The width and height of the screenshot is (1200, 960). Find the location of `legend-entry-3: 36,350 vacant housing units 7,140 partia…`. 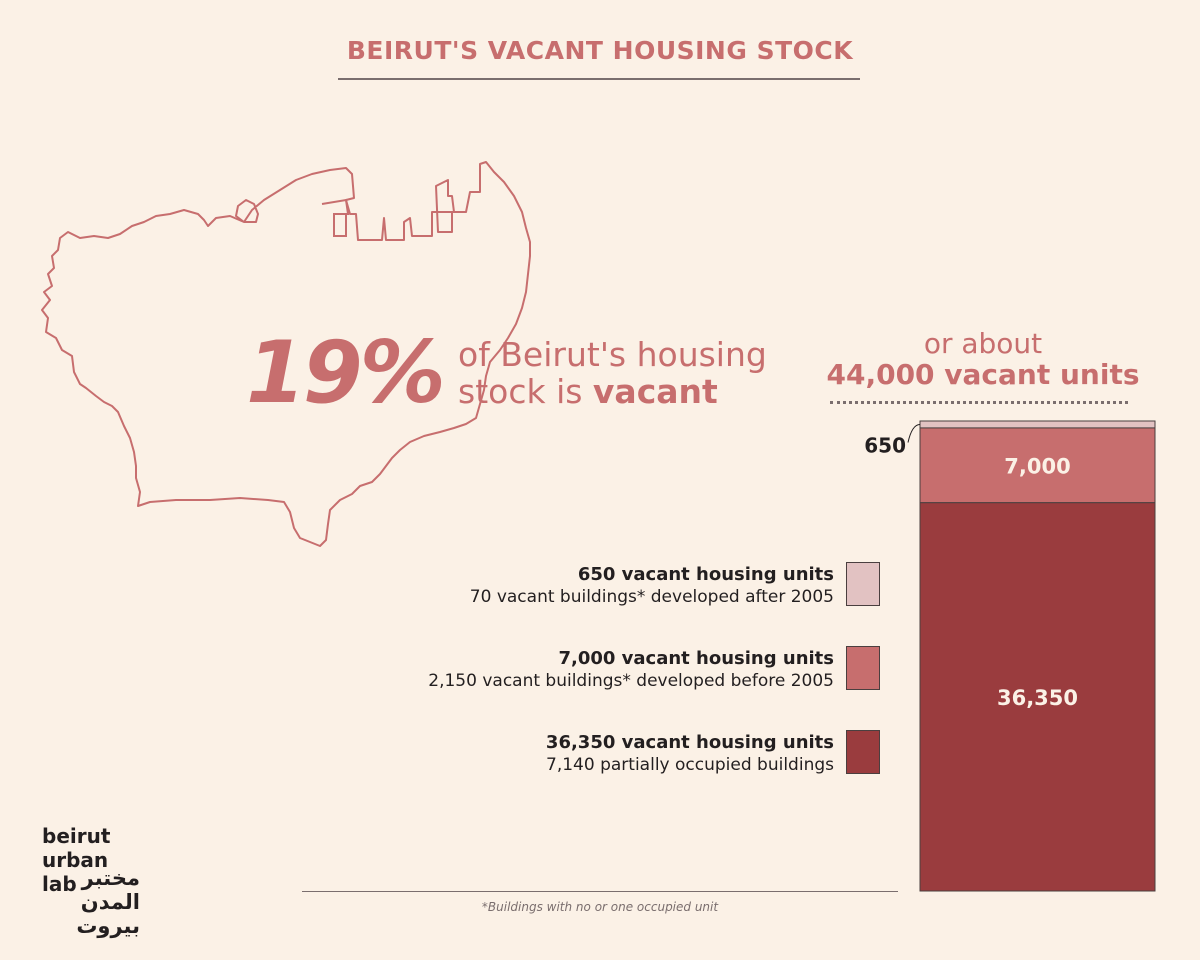

legend-entry-3: 36,350 vacant housing units 7,140 partia… is located at coordinates (574, 754).